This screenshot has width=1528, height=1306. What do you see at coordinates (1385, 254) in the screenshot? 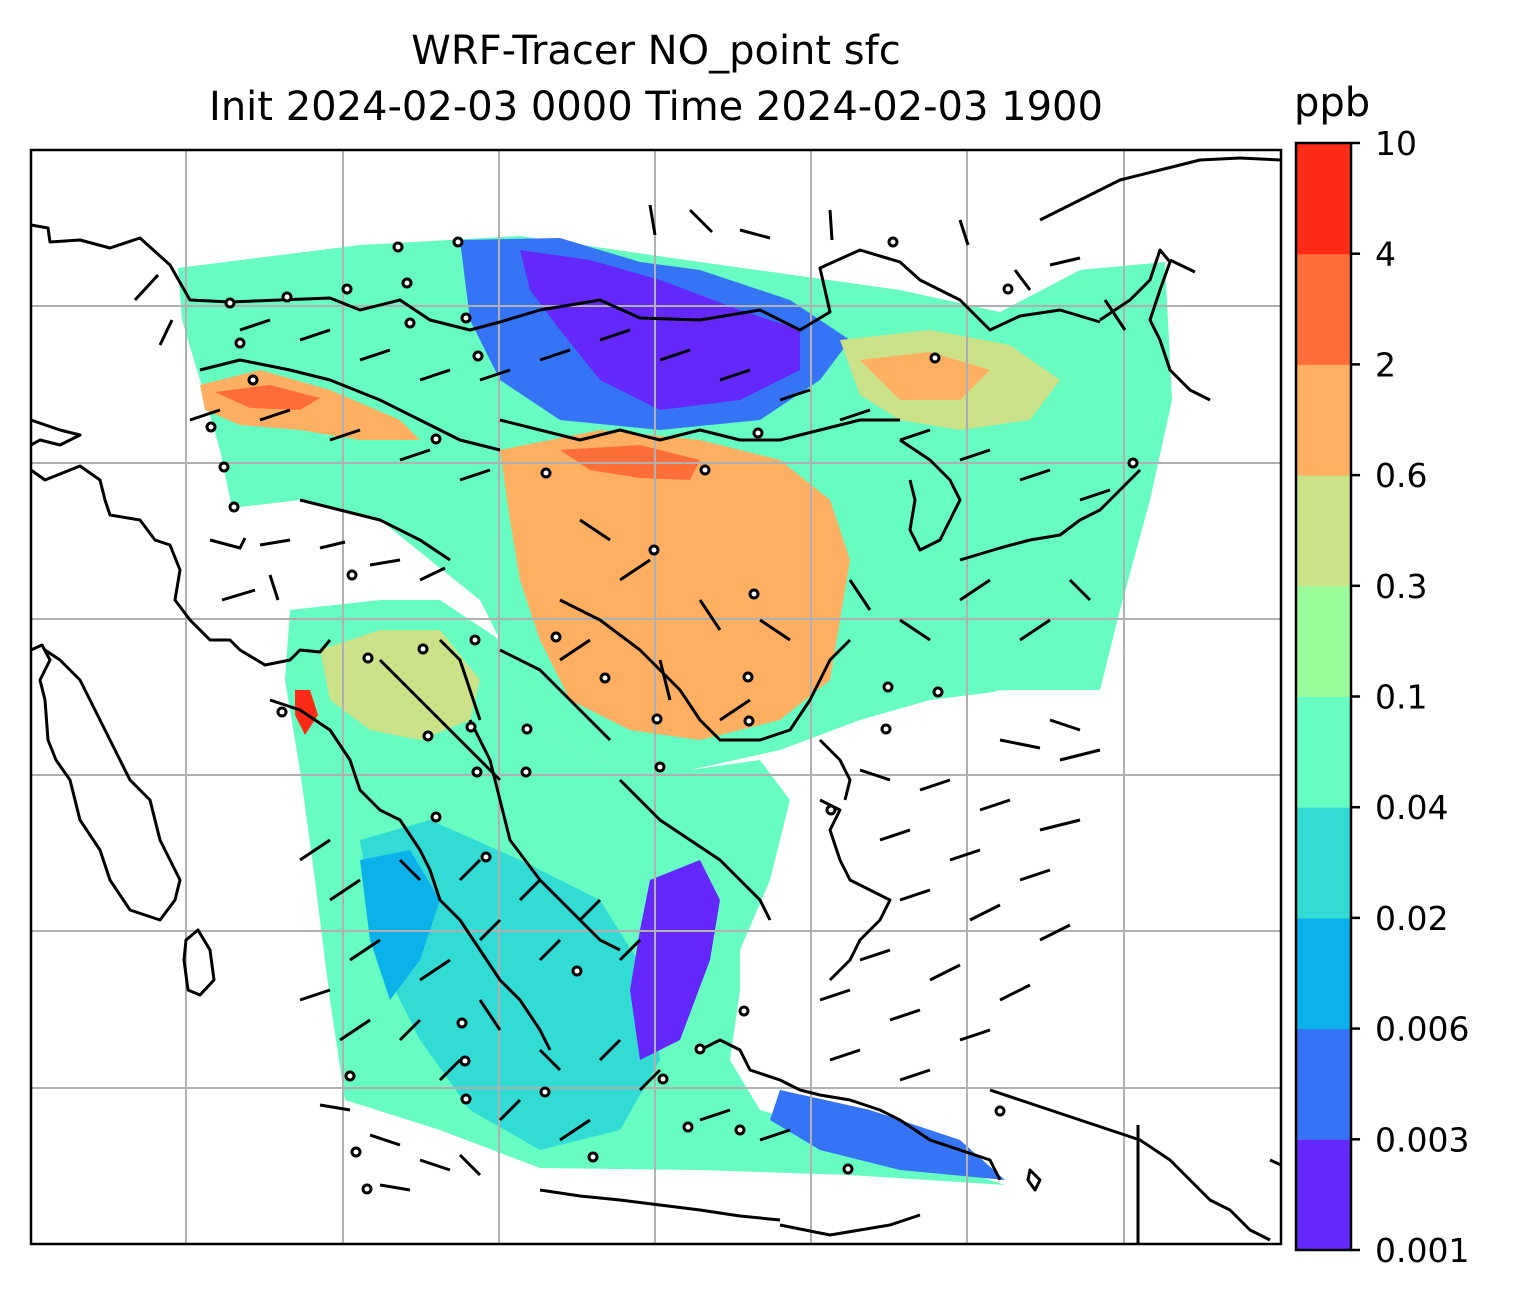
I see `colorbar-tick-label: 4` at bounding box center [1385, 254].